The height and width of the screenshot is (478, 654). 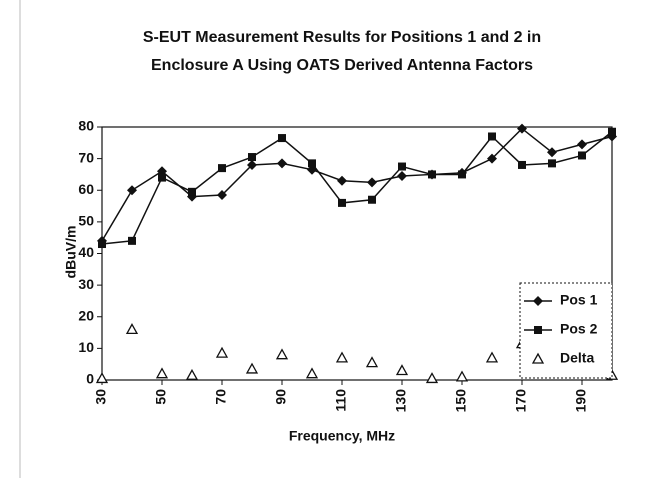 What do you see at coordinates (461, 401) in the screenshot?
I see `x-tick-label: 150` at bounding box center [461, 401].